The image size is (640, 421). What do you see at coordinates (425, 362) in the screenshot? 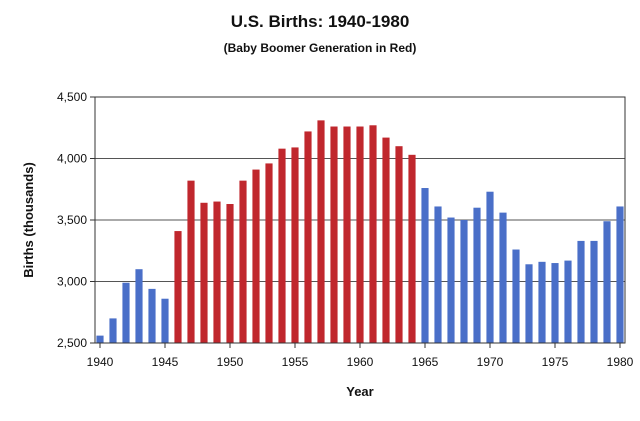
I see `x-tick-label: 1965` at bounding box center [425, 362].